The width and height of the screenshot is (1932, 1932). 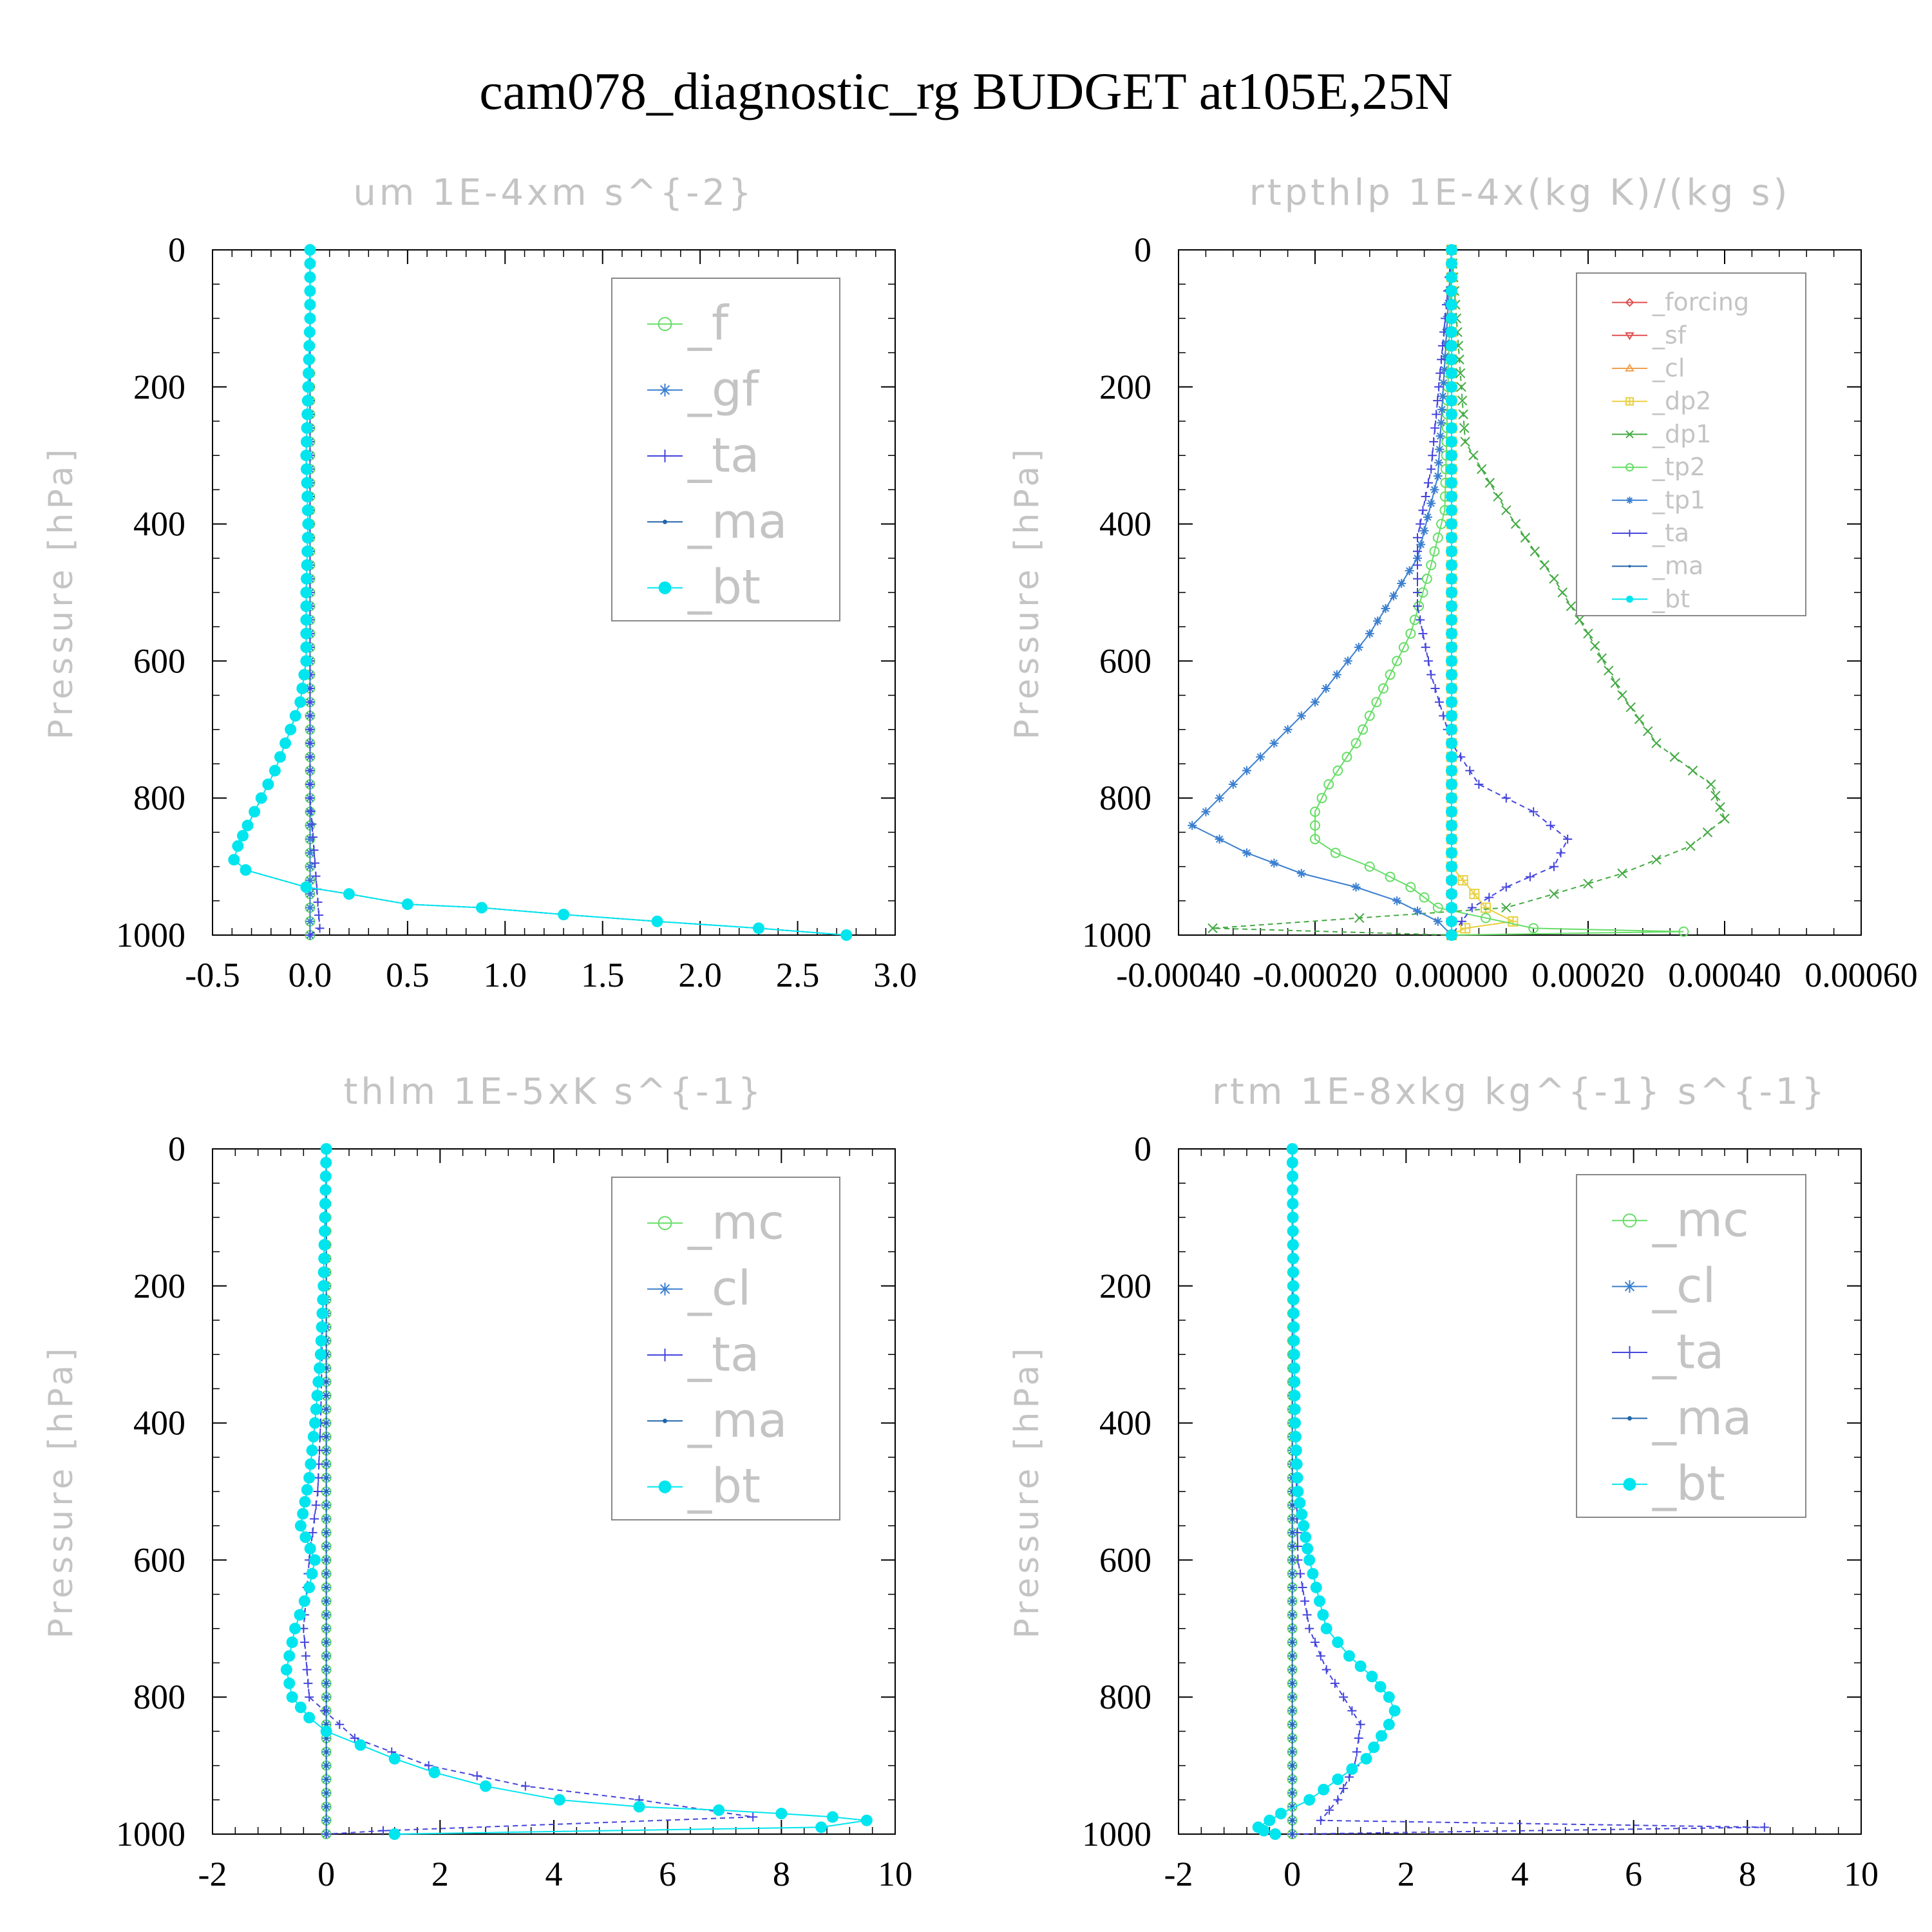 I want to click on legend: _forcing _sf _cl _dp2 _dp1 _tp2 _tp1 _ta _ma _bt, so click(x=1691, y=444).